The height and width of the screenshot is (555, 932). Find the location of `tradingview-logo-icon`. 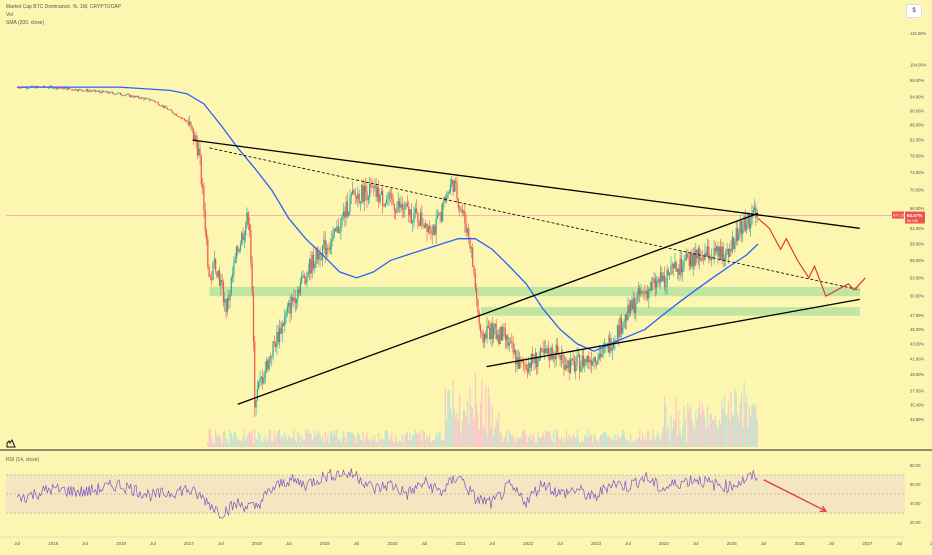

tradingview-logo-icon is located at coordinates (11, 443).